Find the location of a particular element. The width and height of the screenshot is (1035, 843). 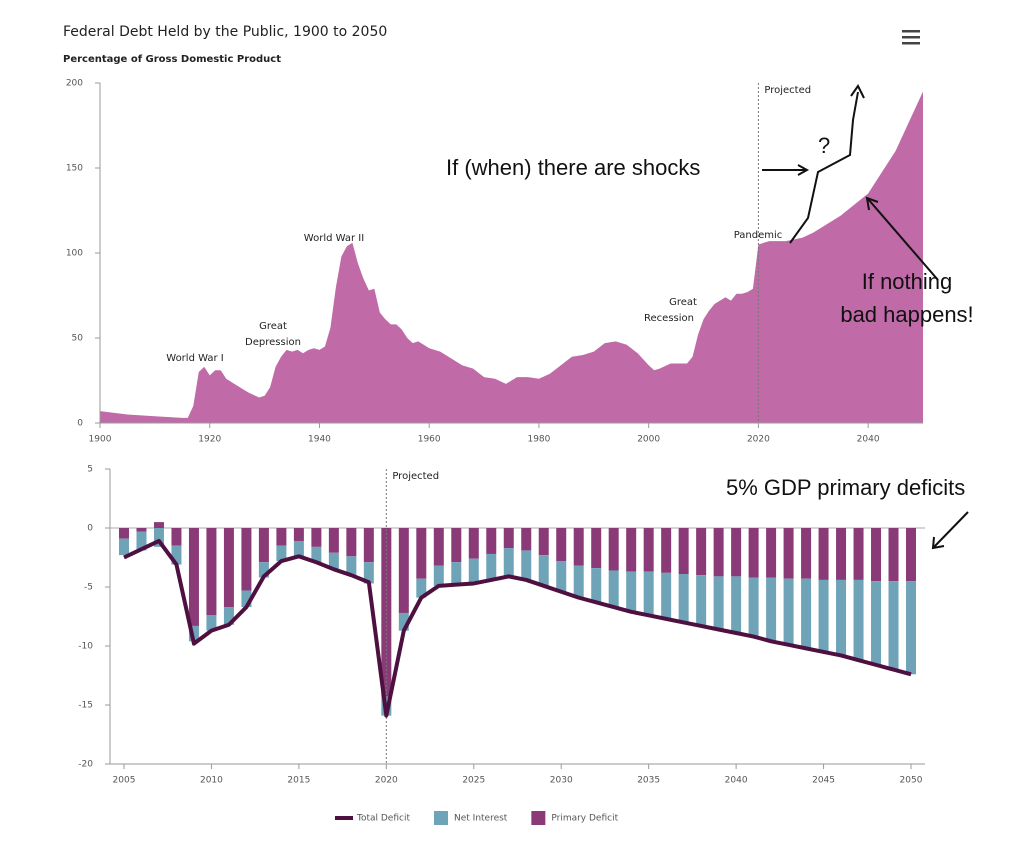

annotation: Recession is located at coordinates (669, 318).